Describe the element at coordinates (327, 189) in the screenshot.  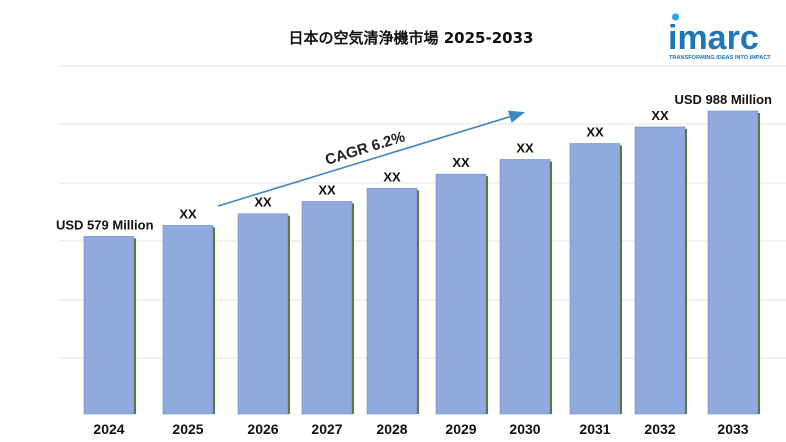
I see `data-label-2027: XX` at that location.